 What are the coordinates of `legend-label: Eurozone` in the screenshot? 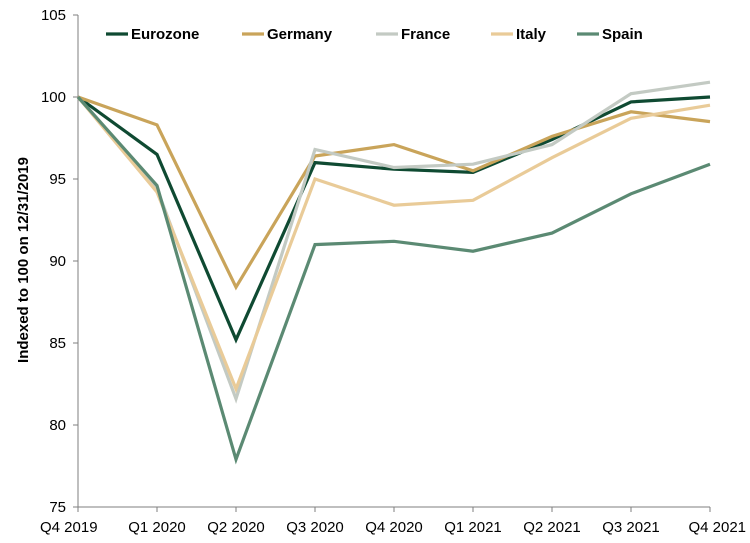 It's located at (165, 34).